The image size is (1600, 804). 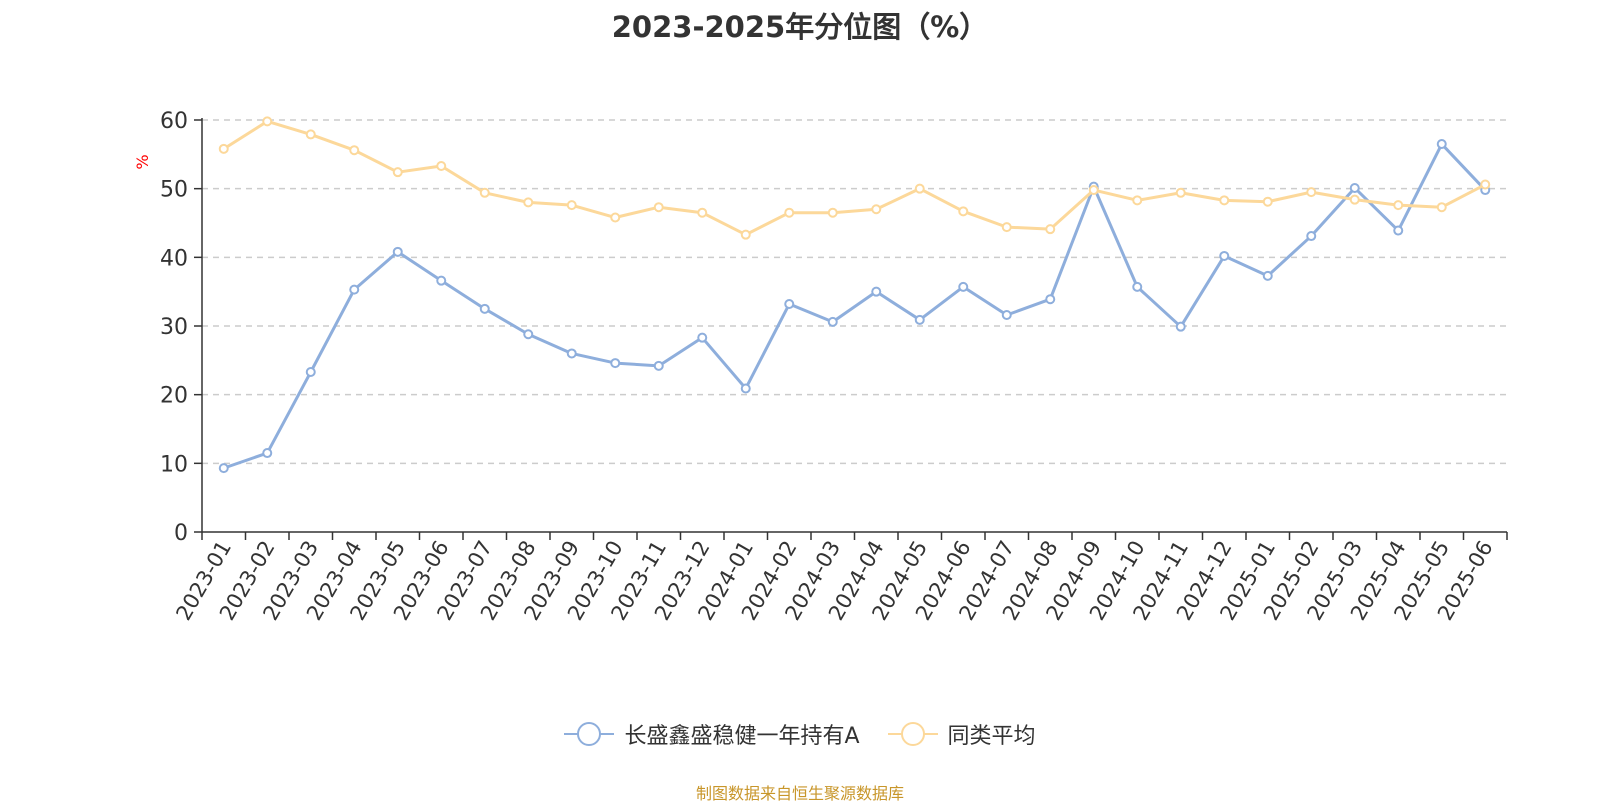 I want to click on y-tick-label: 50, so click(x=174, y=190).